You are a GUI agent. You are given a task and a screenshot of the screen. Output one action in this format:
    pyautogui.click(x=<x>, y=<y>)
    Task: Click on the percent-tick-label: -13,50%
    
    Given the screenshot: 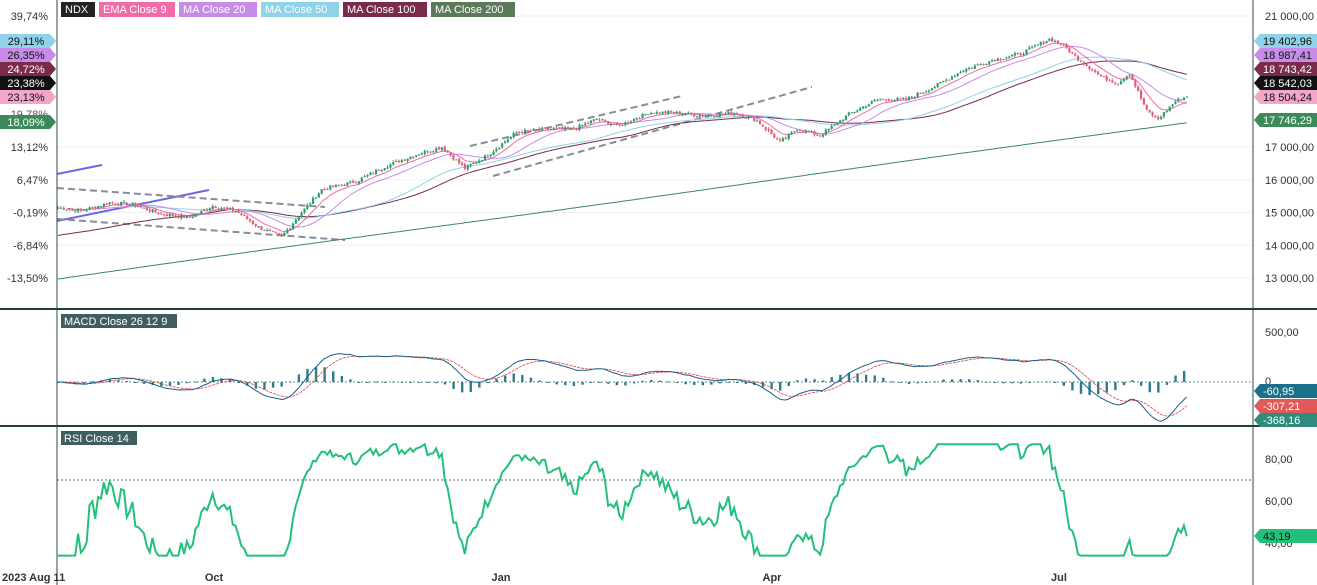 What is the action you would take?
    pyautogui.click(x=27, y=279)
    